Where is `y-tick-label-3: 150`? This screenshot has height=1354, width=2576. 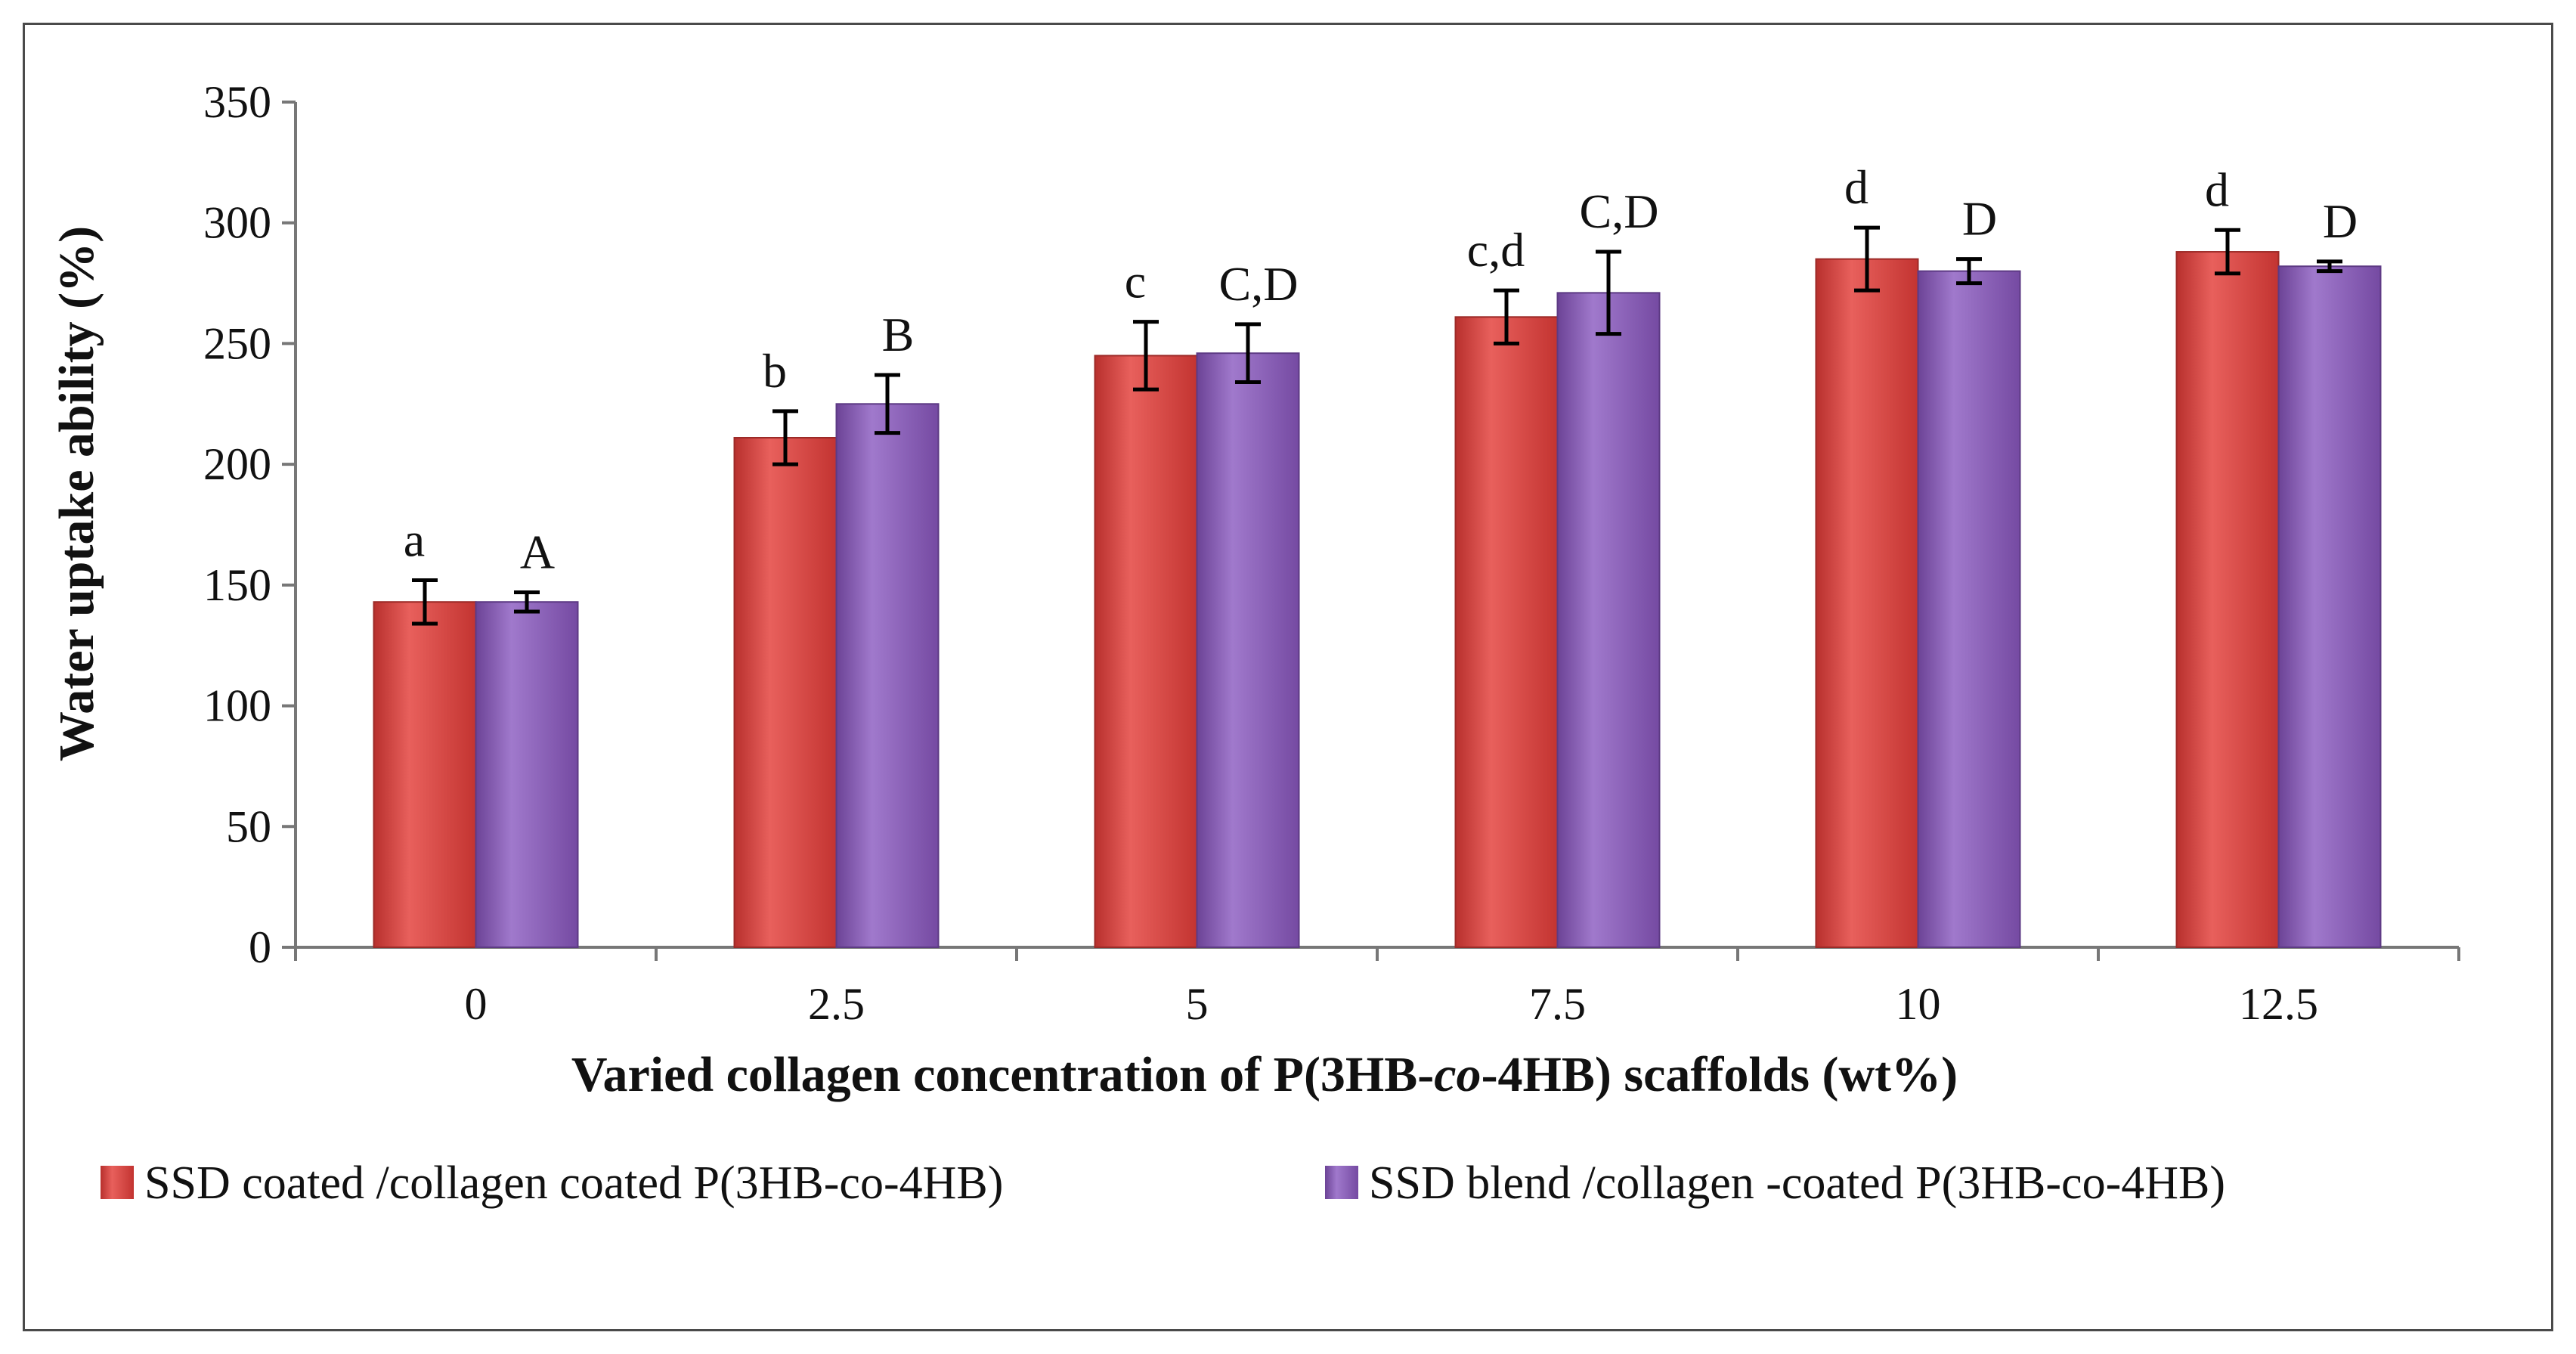
y-tick-label-3: 150 is located at coordinates (237, 585).